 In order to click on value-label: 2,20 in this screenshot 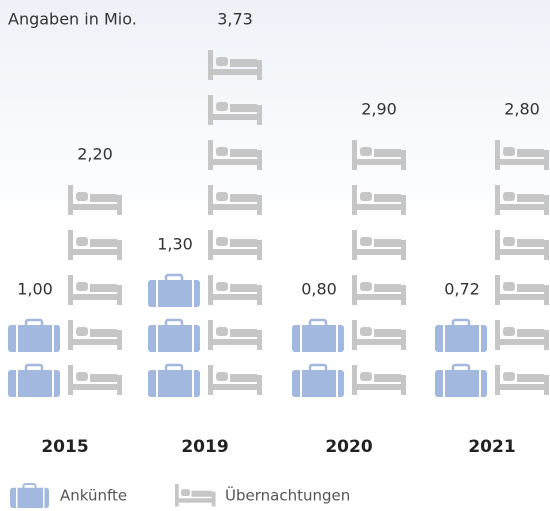, I will do `click(95, 154)`.